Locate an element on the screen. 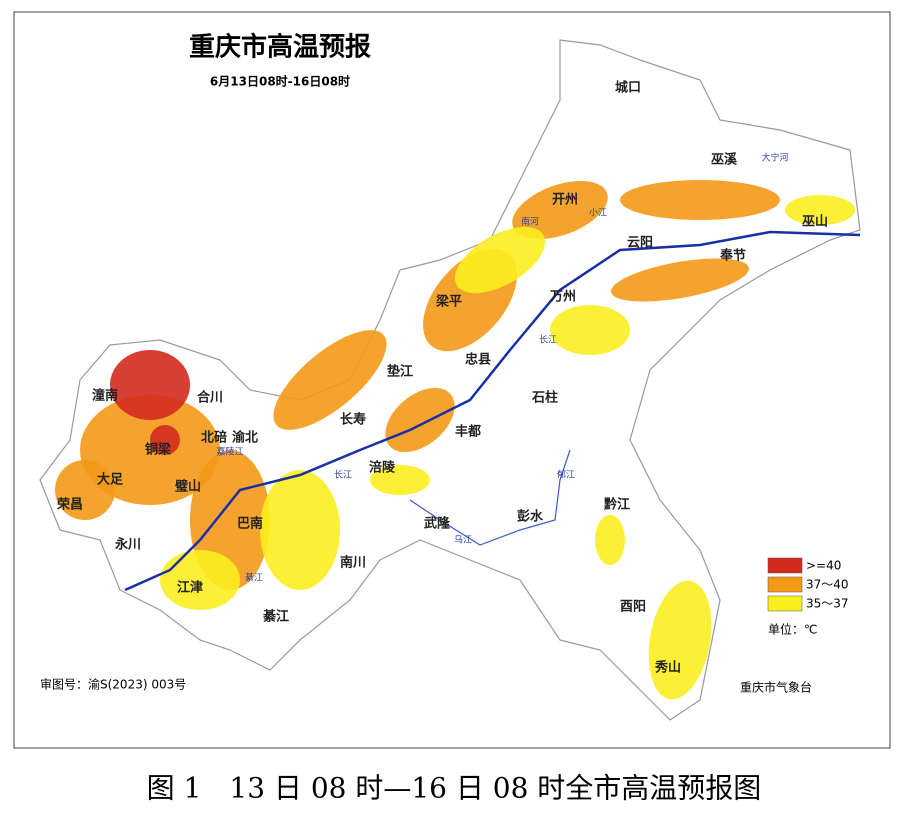 The image size is (909, 821). district-label: 铜梁 is located at coordinates (158, 450).